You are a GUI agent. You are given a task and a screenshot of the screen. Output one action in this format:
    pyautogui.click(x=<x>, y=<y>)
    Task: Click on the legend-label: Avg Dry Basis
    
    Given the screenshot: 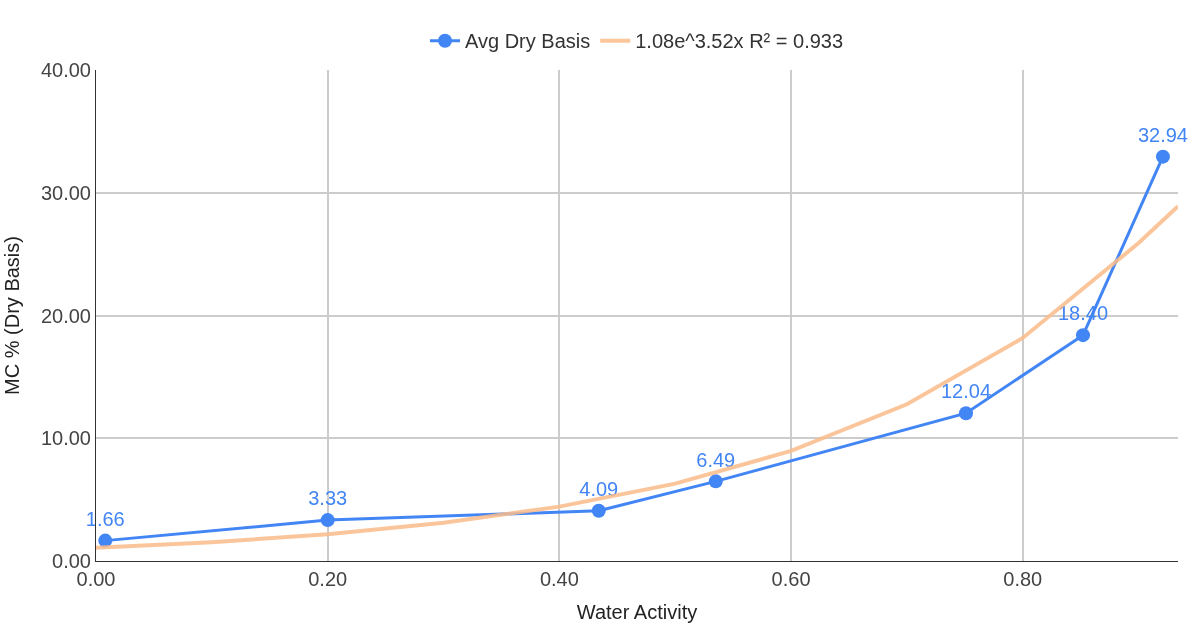 What is the action you would take?
    pyautogui.click(x=528, y=41)
    